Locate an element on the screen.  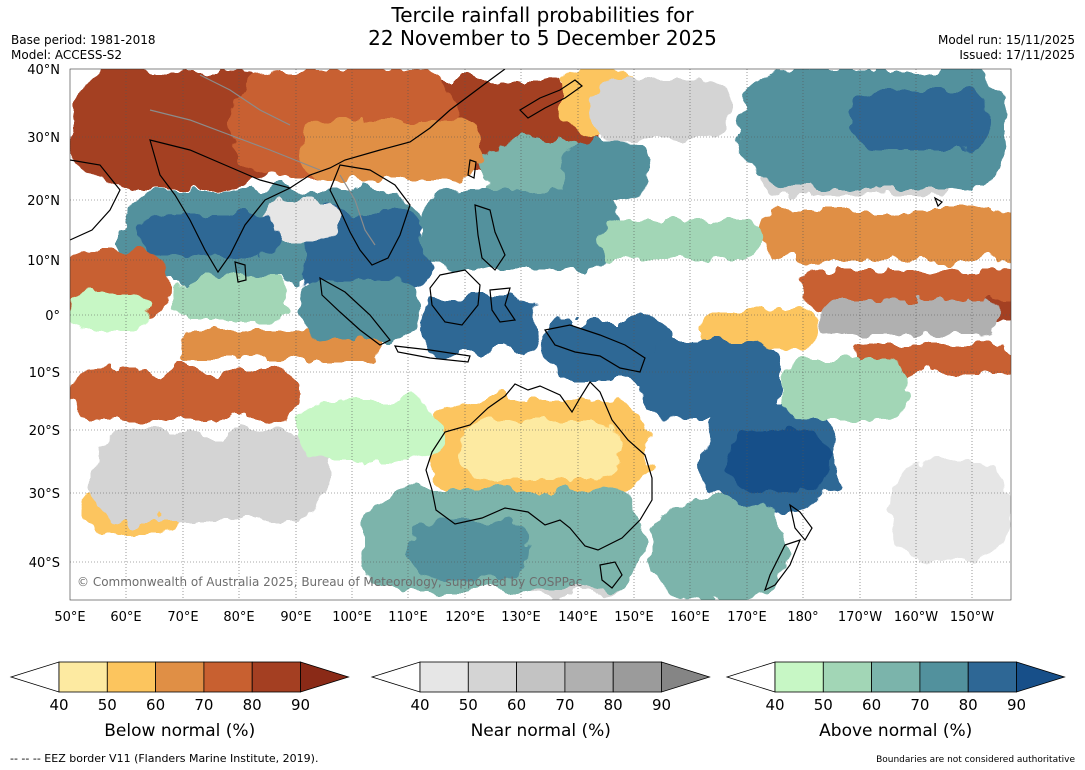
near-normal-colorbar: 40 50 60 70 80 90 Near normal (%) is located at coordinates (540, 701).